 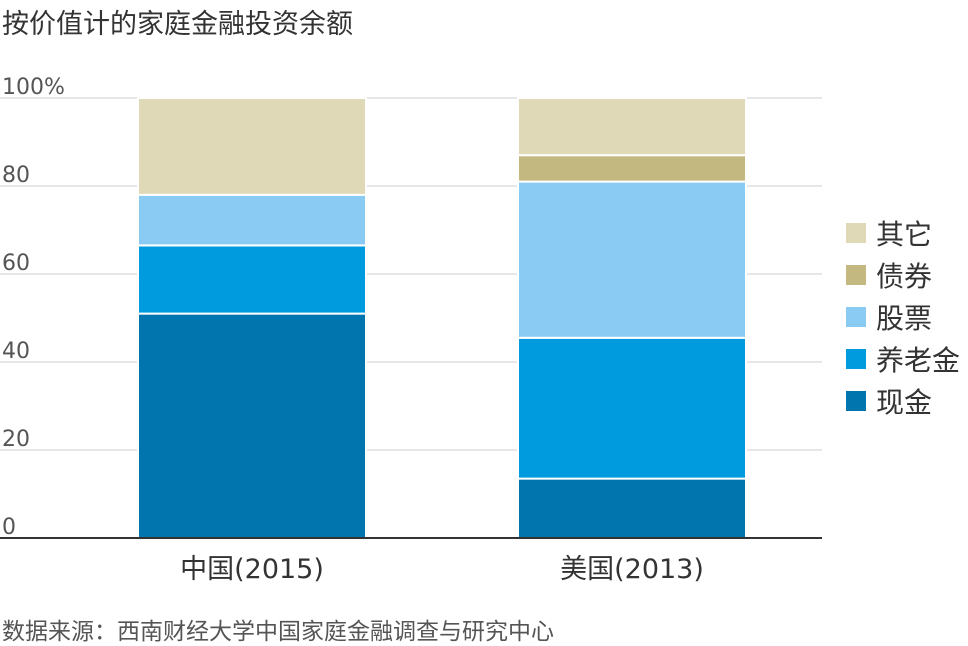 I want to click on legend-item: 股票, so click(x=903, y=317).